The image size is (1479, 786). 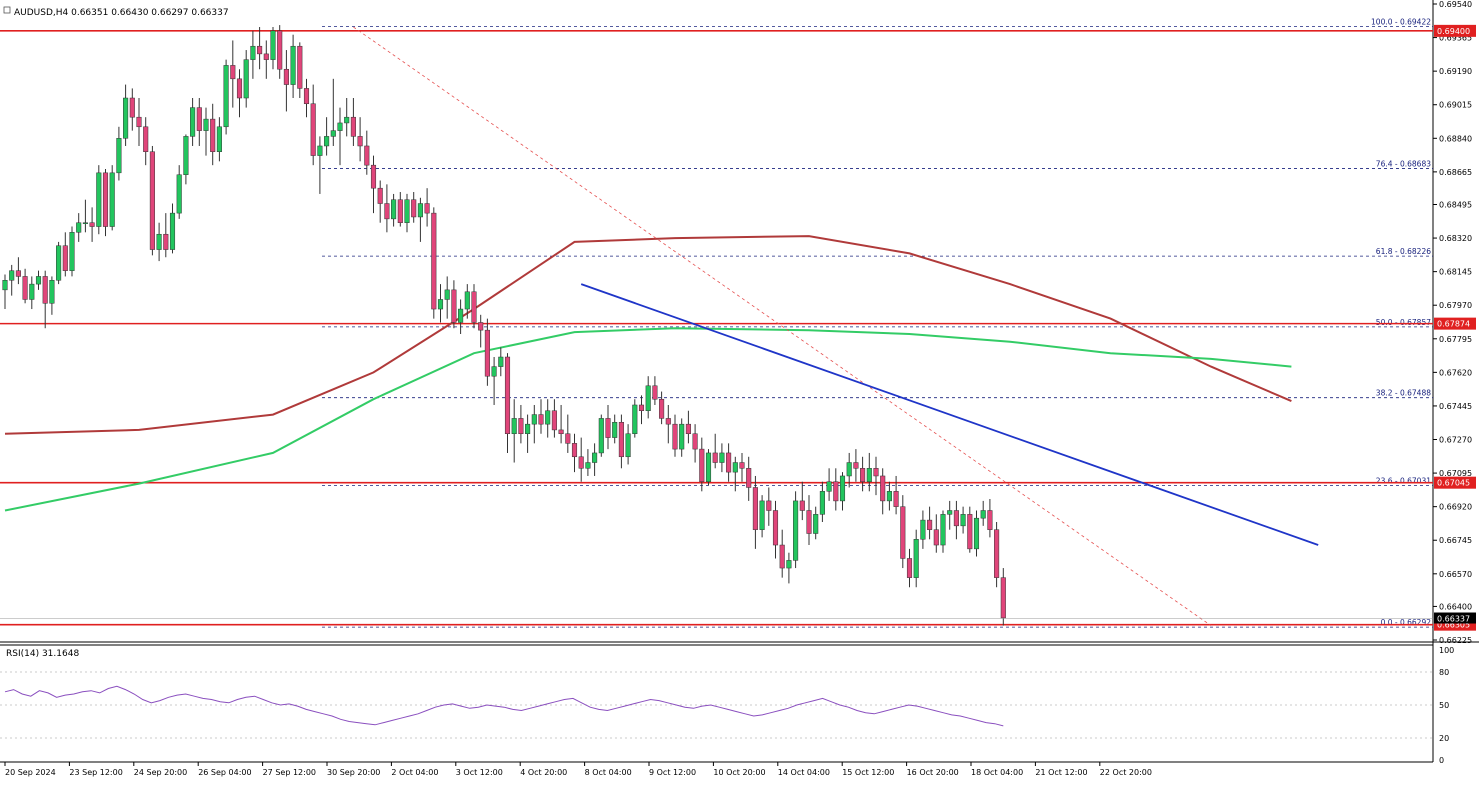 What do you see at coordinates (1455, 30) in the screenshot?
I see `level-price-tag` at bounding box center [1455, 30].